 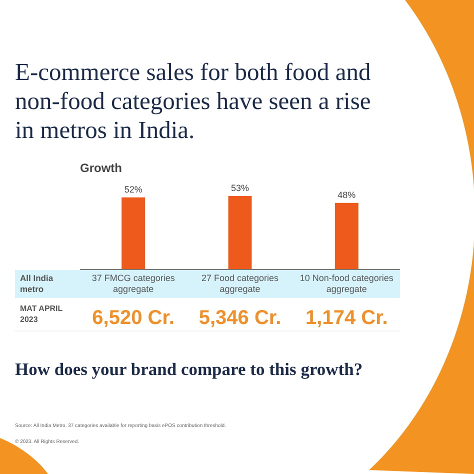 What do you see at coordinates (189, 369) in the screenshot?
I see `text: How does your brand compare to this growth?` at bounding box center [189, 369].